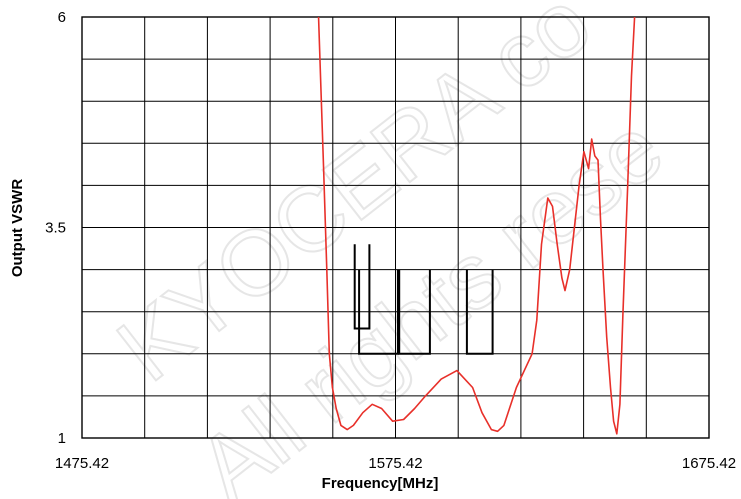 This screenshot has width=741, height=499. What do you see at coordinates (55, 228) in the screenshot?
I see `y-tick-label-2: 3.5` at bounding box center [55, 228].